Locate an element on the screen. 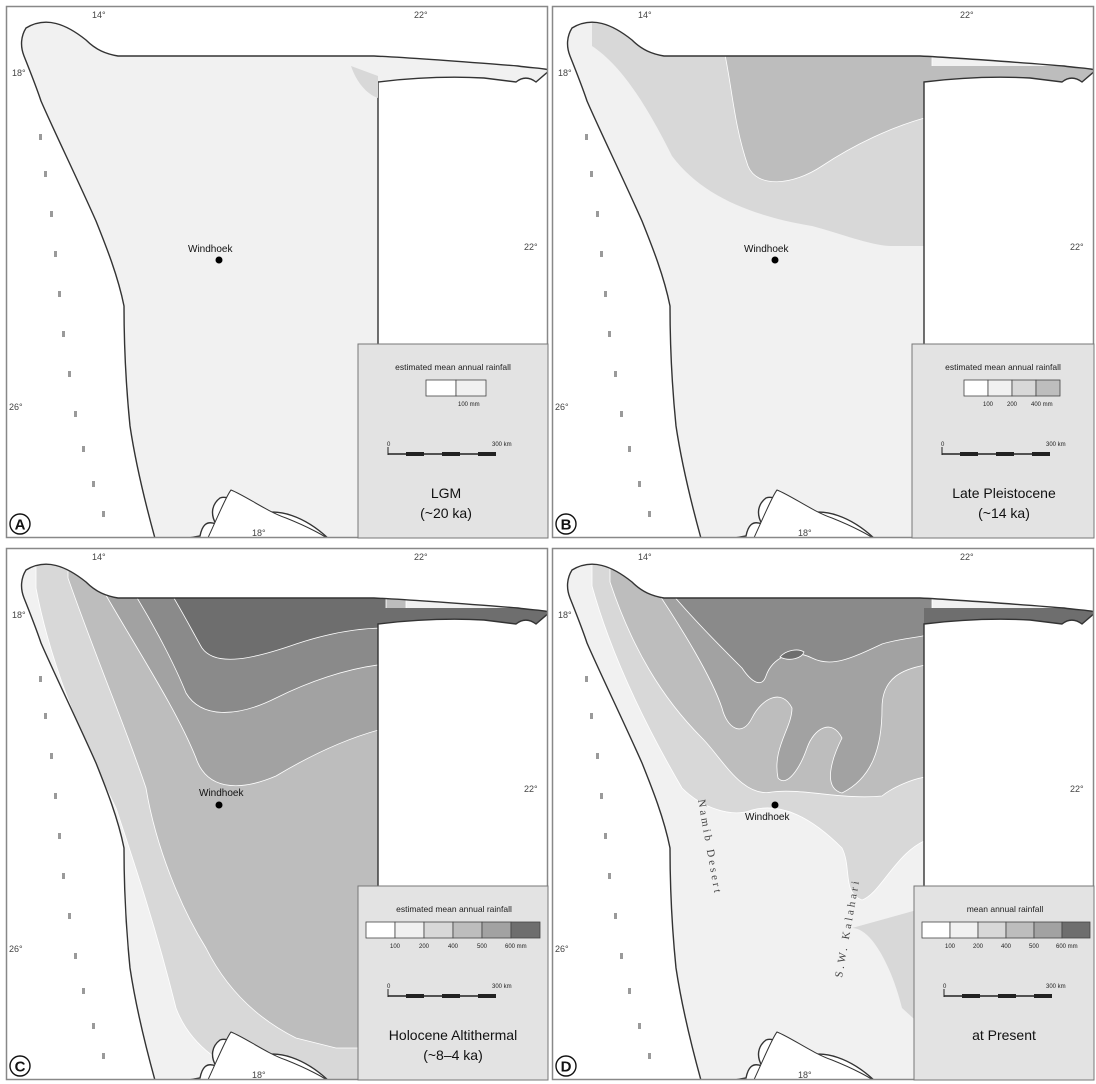 Image resolution: width=1096 pixels, height=1084 pixels. panel-a-badge is located at coordinates (20, 524).